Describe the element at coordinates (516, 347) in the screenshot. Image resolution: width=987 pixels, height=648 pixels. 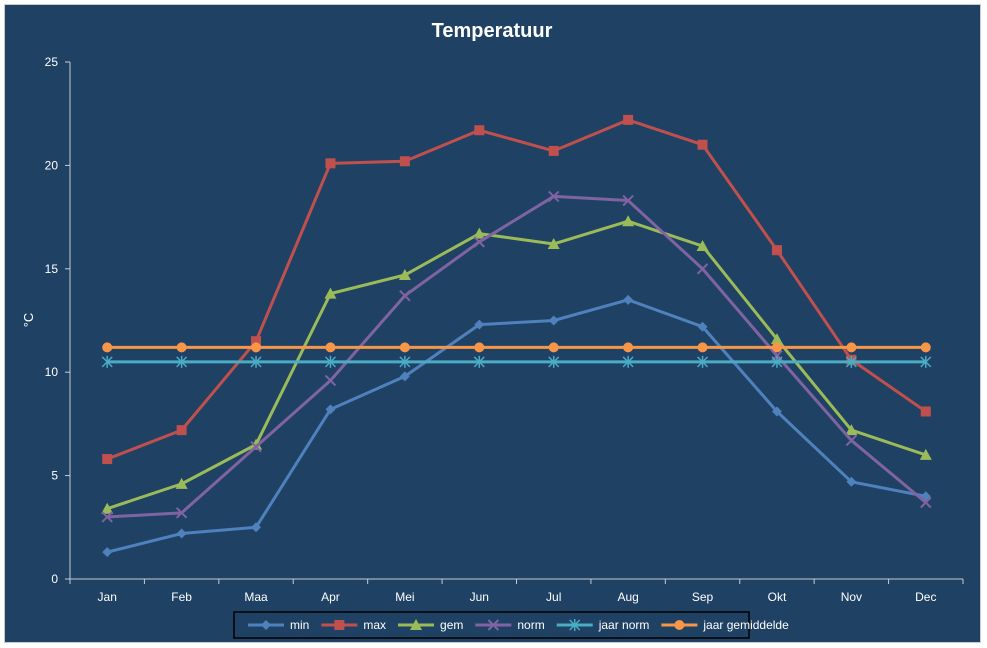
I see `series-jaar-gemiddelde` at that location.